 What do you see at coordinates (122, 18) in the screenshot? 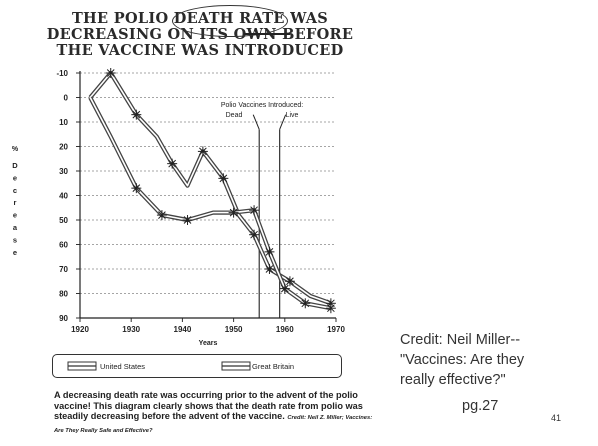
I see `title-text-segment: THE POLIO` at bounding box center [122, 18].